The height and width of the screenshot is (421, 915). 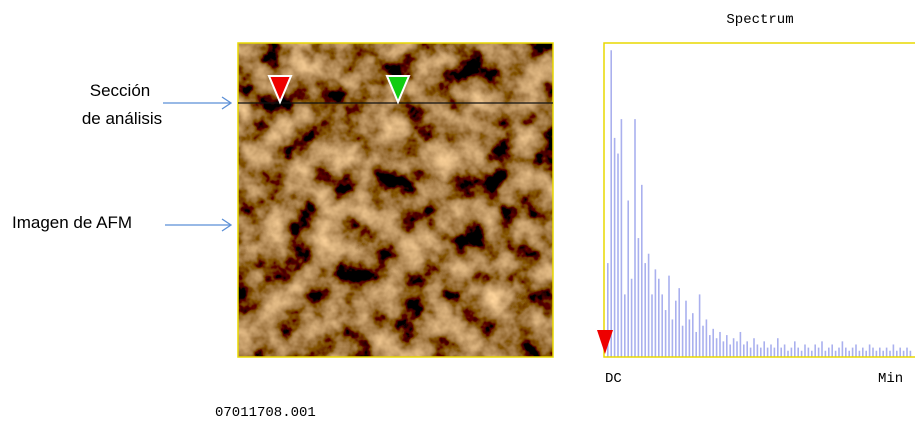 I want to click on annotation: Imagen de AFM, so click(x=72, y=222).